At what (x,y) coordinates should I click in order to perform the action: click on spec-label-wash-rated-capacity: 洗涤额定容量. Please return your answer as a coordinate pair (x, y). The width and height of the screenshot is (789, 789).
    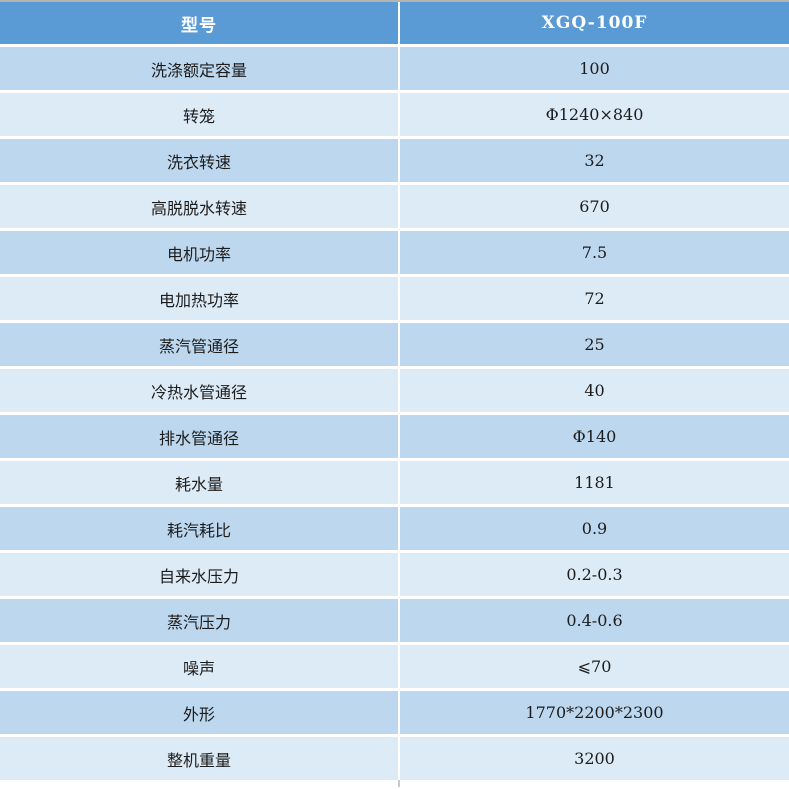
    Looking at the image, I should click on (199, 68).